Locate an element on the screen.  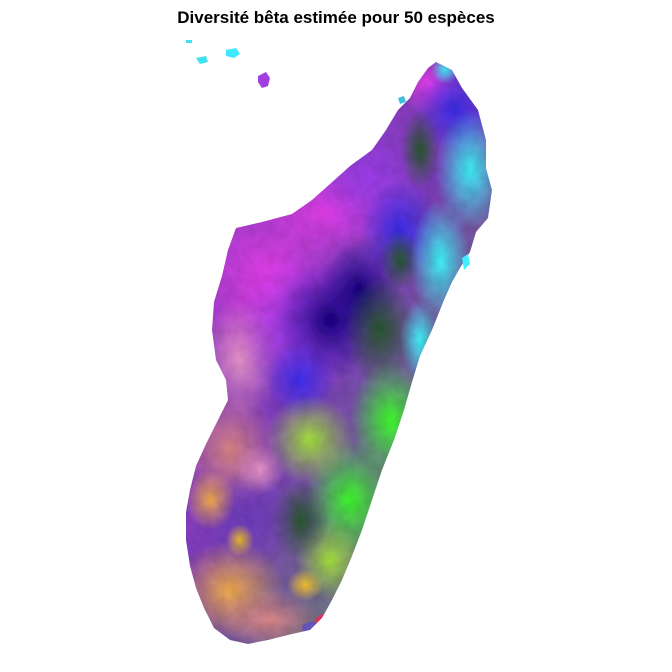
offshore-islets is located at coordinates (328, 155).